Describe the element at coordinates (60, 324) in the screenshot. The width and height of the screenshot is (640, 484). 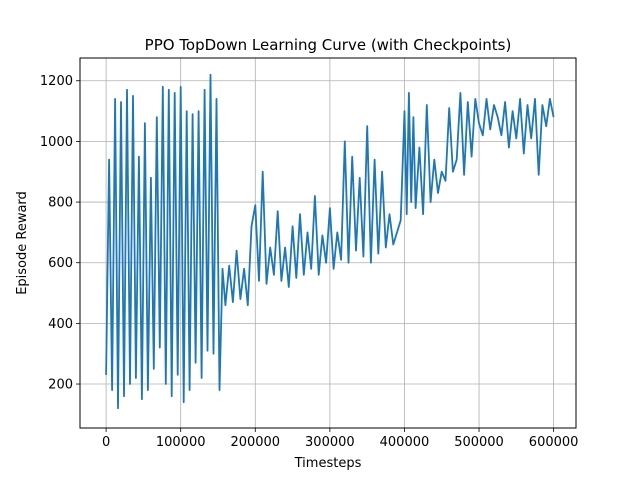
I see `y-tick-label: 400` at that location.